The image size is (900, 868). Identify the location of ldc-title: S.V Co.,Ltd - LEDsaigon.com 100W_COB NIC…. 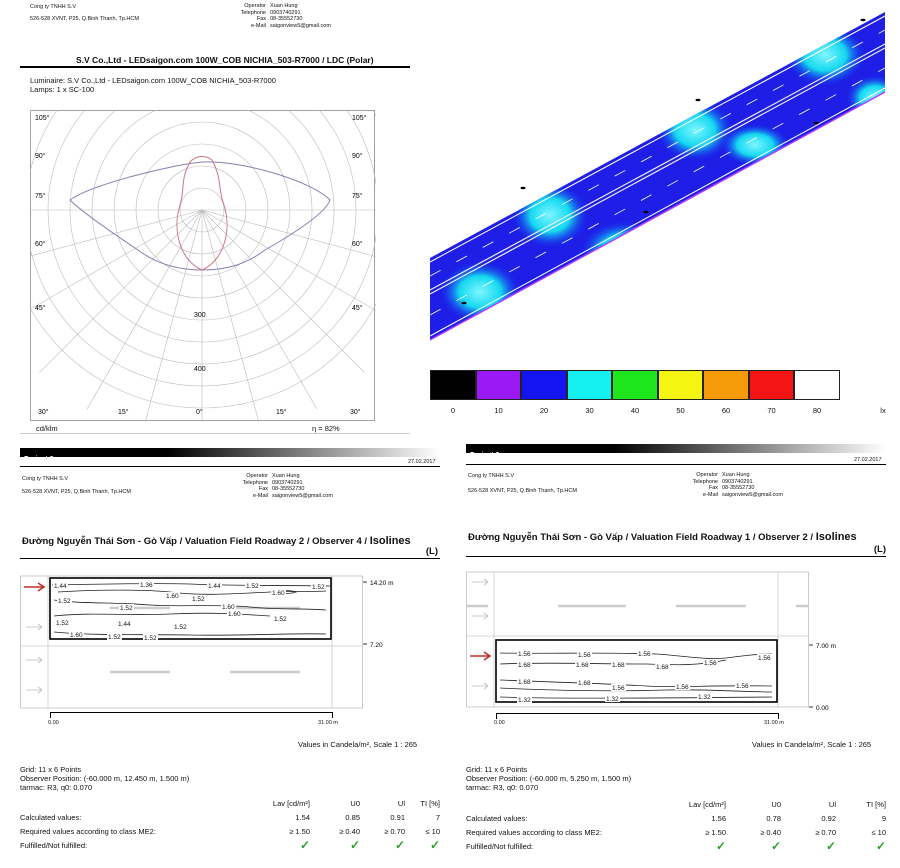
(225, 60).